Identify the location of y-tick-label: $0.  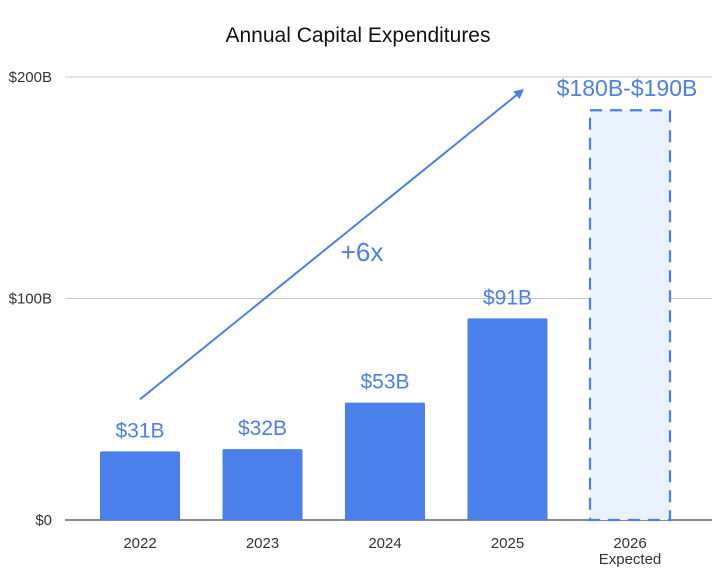
(43, 520).